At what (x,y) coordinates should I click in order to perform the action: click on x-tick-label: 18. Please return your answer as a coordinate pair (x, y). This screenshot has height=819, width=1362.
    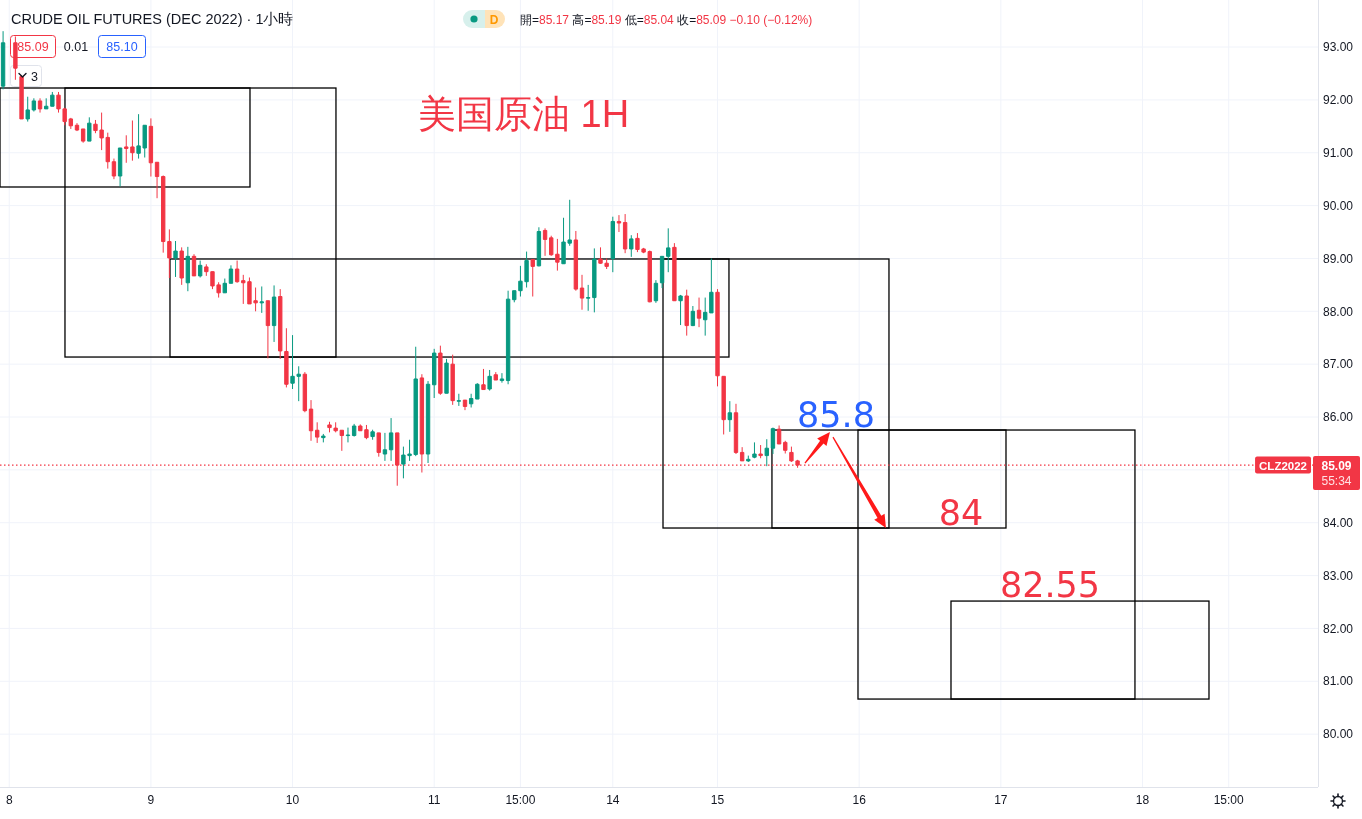
    Looking at the image, I should click on (1142, 800).